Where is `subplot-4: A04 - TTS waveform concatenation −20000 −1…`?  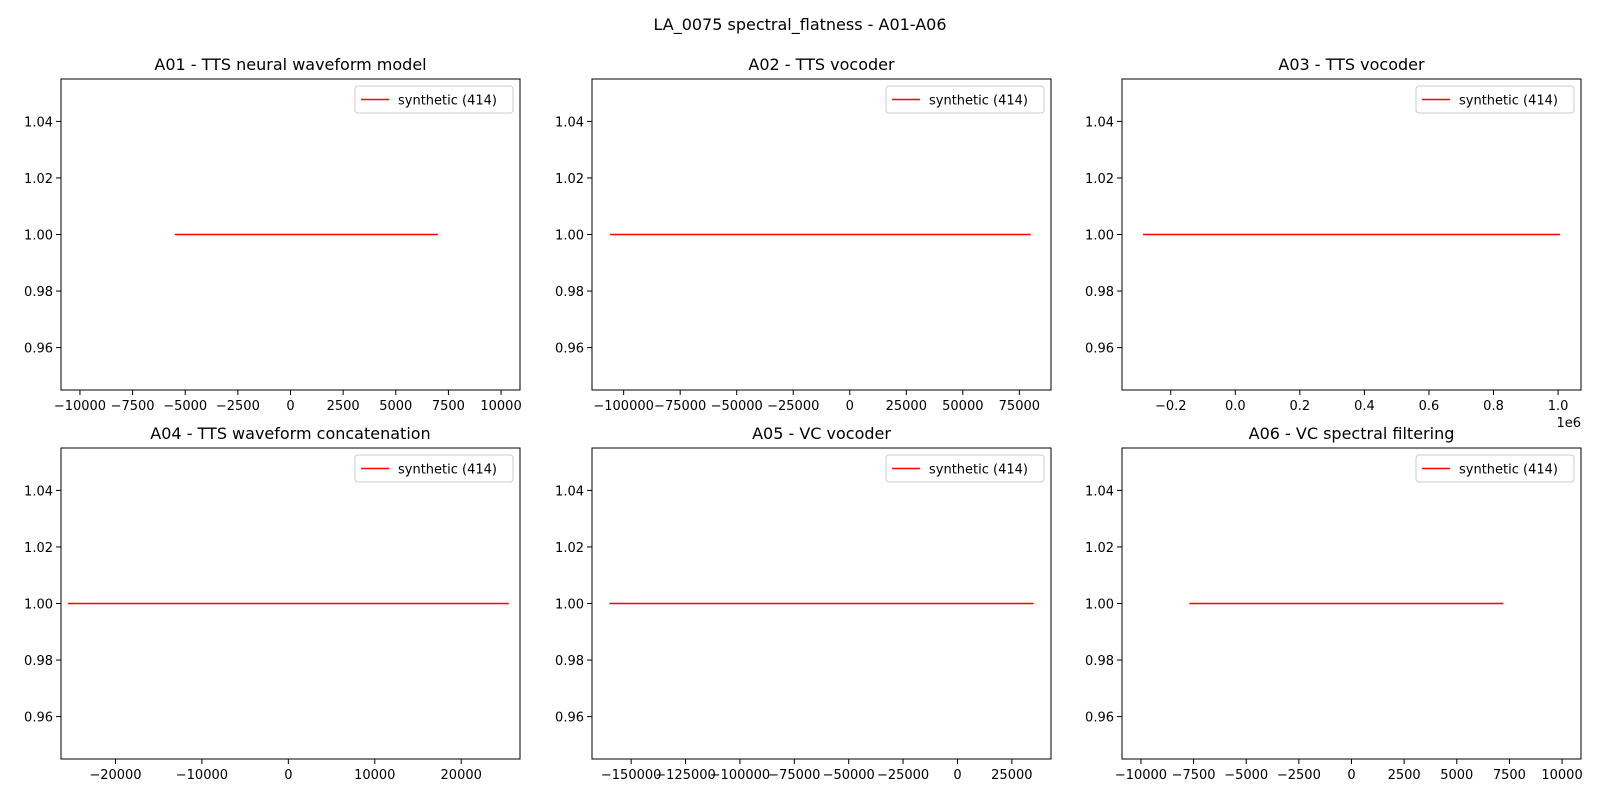 subplot-4: A04 - TTS waveform concatenation −20000 −1… is located at coordinates (272, 603).